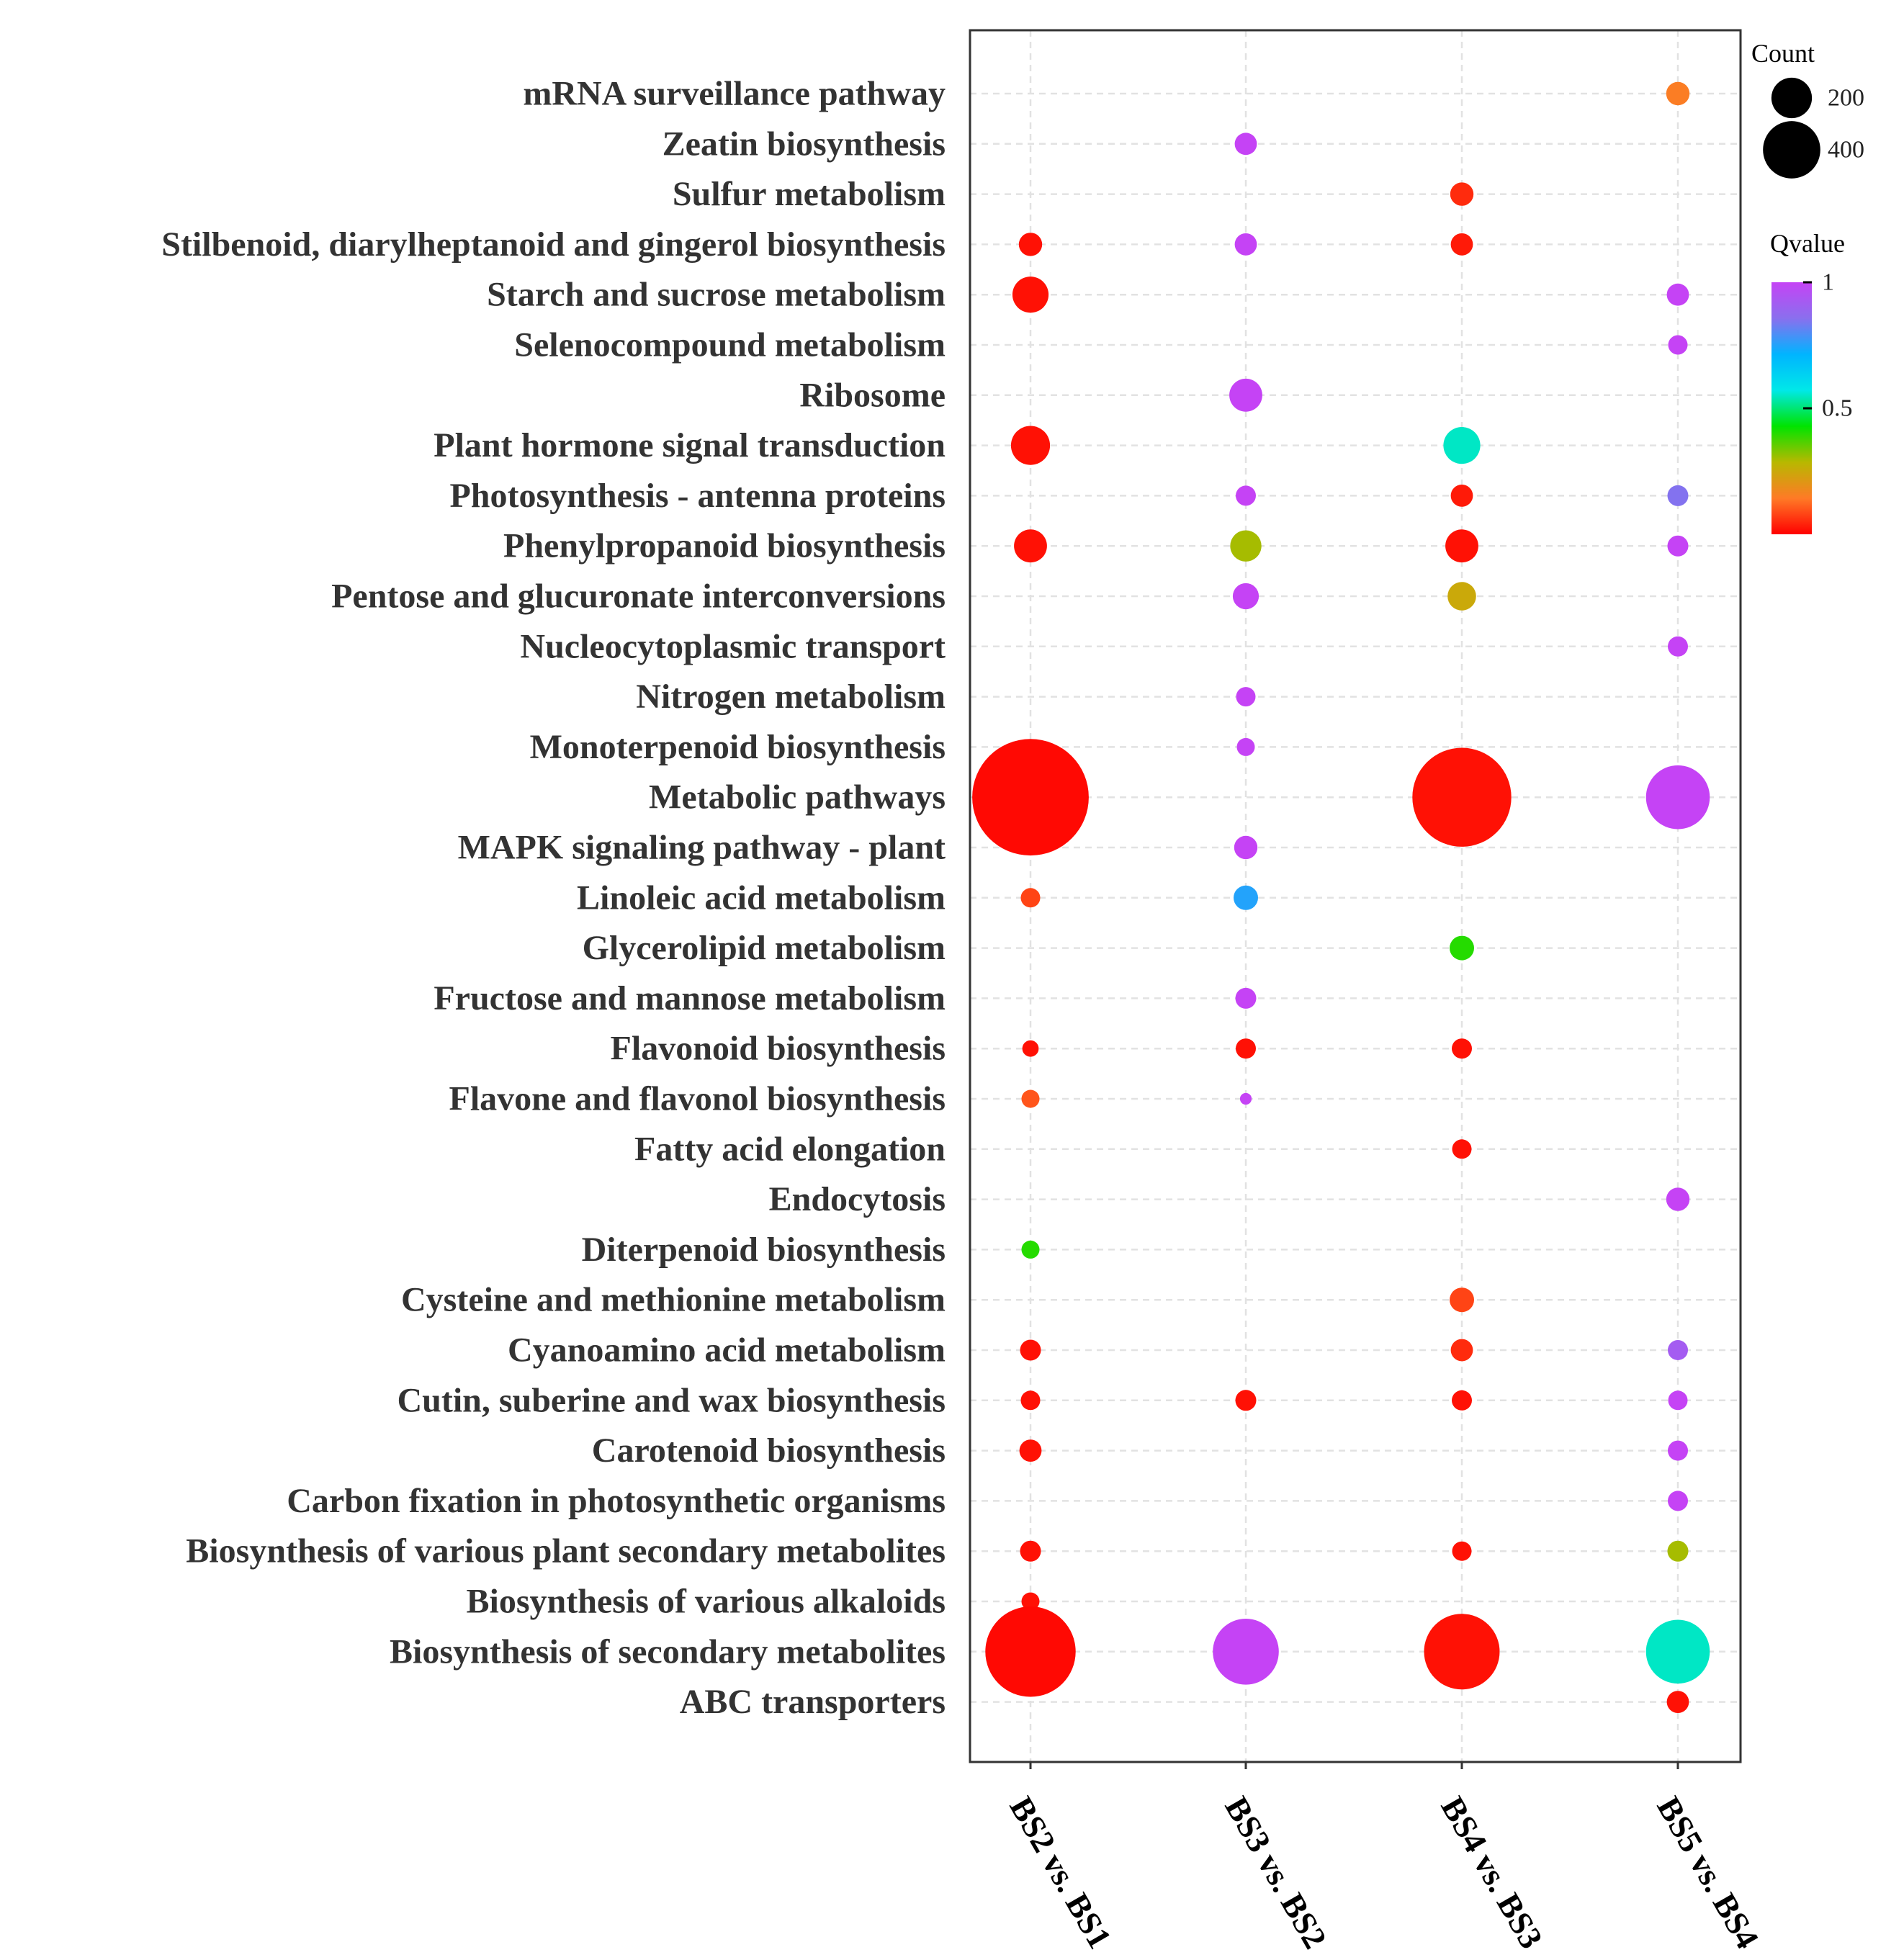 This screenshot has height=1960, width=1904. Describe the element at coordinates (1807, 243) in the screenshot. I see `color-legend-title: Qvalue` at that location.